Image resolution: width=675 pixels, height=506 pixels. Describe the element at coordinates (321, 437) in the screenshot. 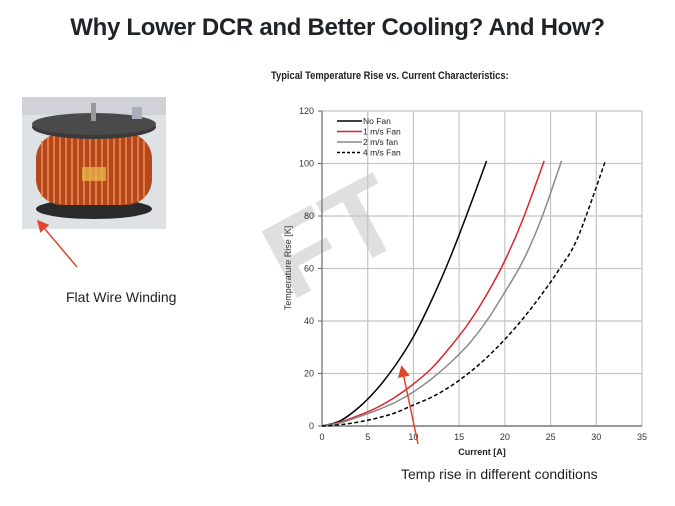

I see `x-tick-label: 0` at that location.